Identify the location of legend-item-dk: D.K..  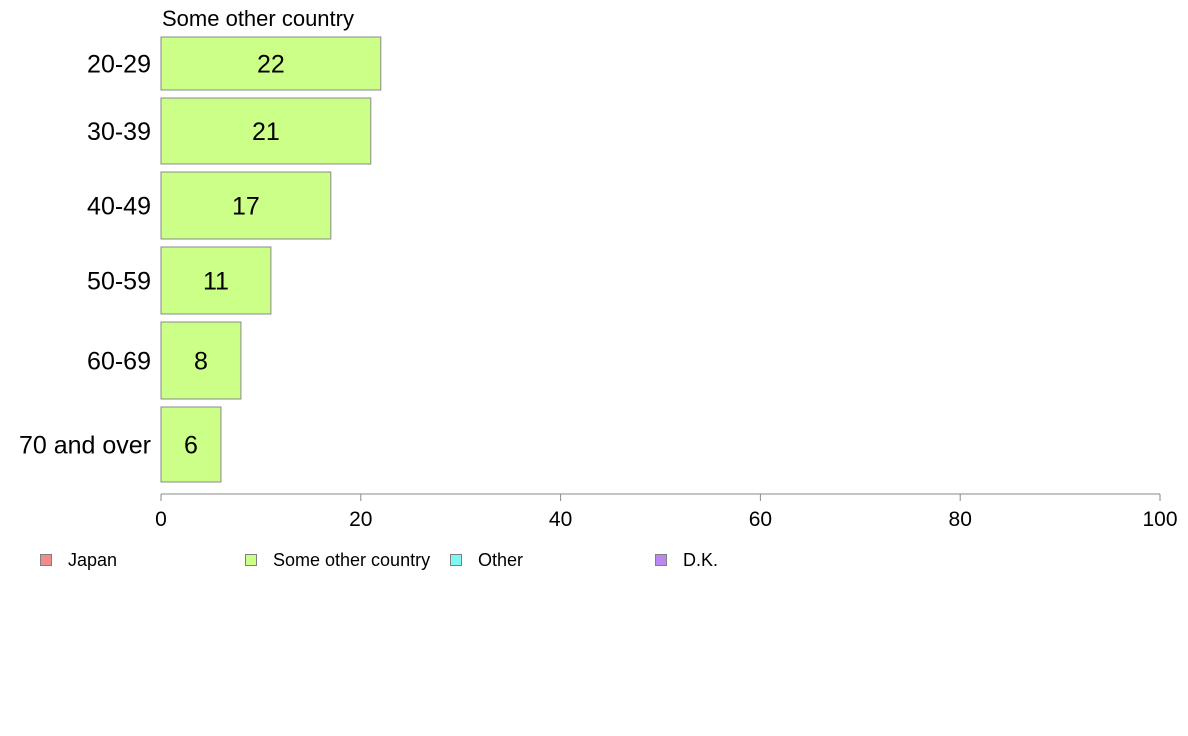
(686, 560).